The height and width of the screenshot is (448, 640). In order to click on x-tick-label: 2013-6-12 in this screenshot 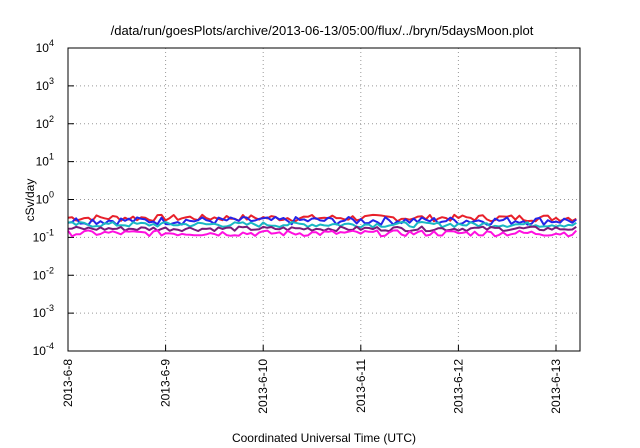, I will do `click(458, 386)`.